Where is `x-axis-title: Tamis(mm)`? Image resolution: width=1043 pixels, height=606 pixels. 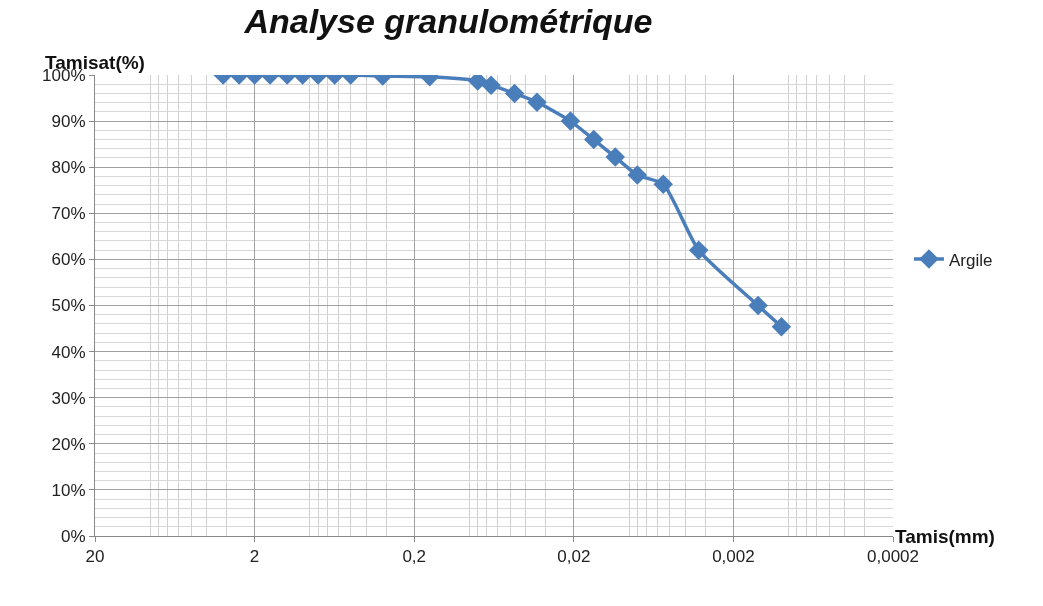
x-axis-title: Tamis(mm) is located at coordinates (945, 536).